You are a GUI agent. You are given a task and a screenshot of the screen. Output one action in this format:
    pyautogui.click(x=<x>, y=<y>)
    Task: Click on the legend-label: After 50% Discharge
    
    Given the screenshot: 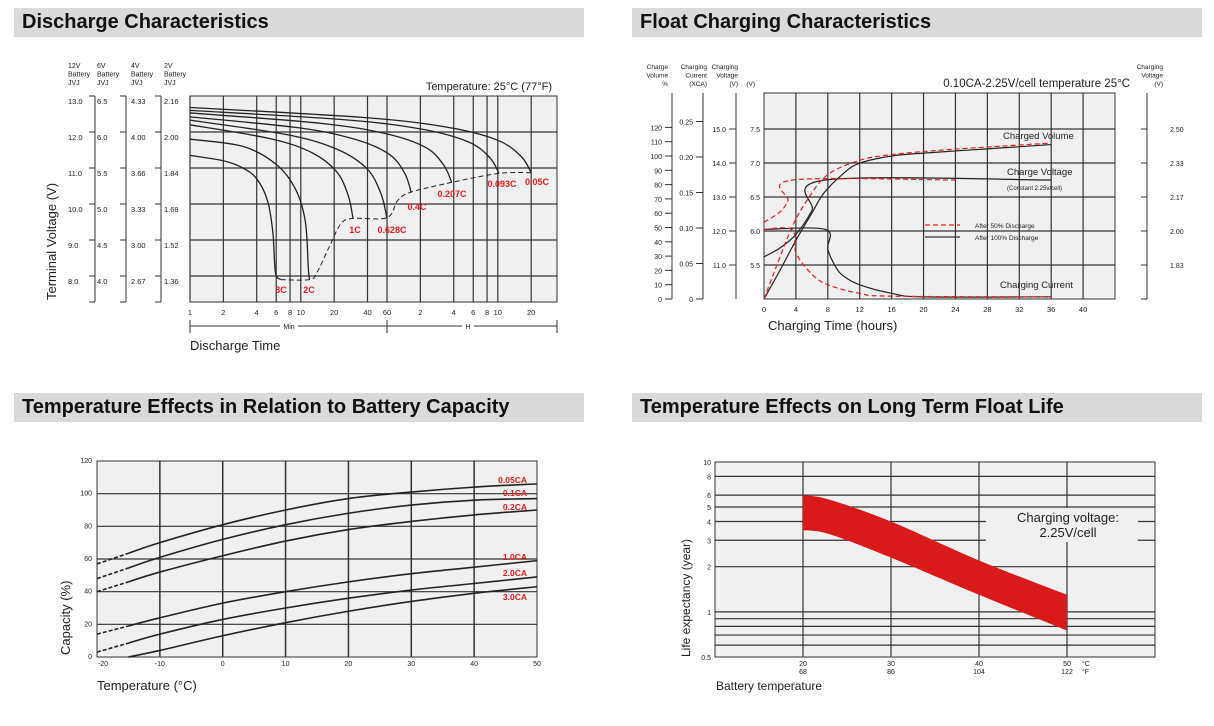 What is the action you would take?
    pyautogui.click(x=1005, y=226)
    